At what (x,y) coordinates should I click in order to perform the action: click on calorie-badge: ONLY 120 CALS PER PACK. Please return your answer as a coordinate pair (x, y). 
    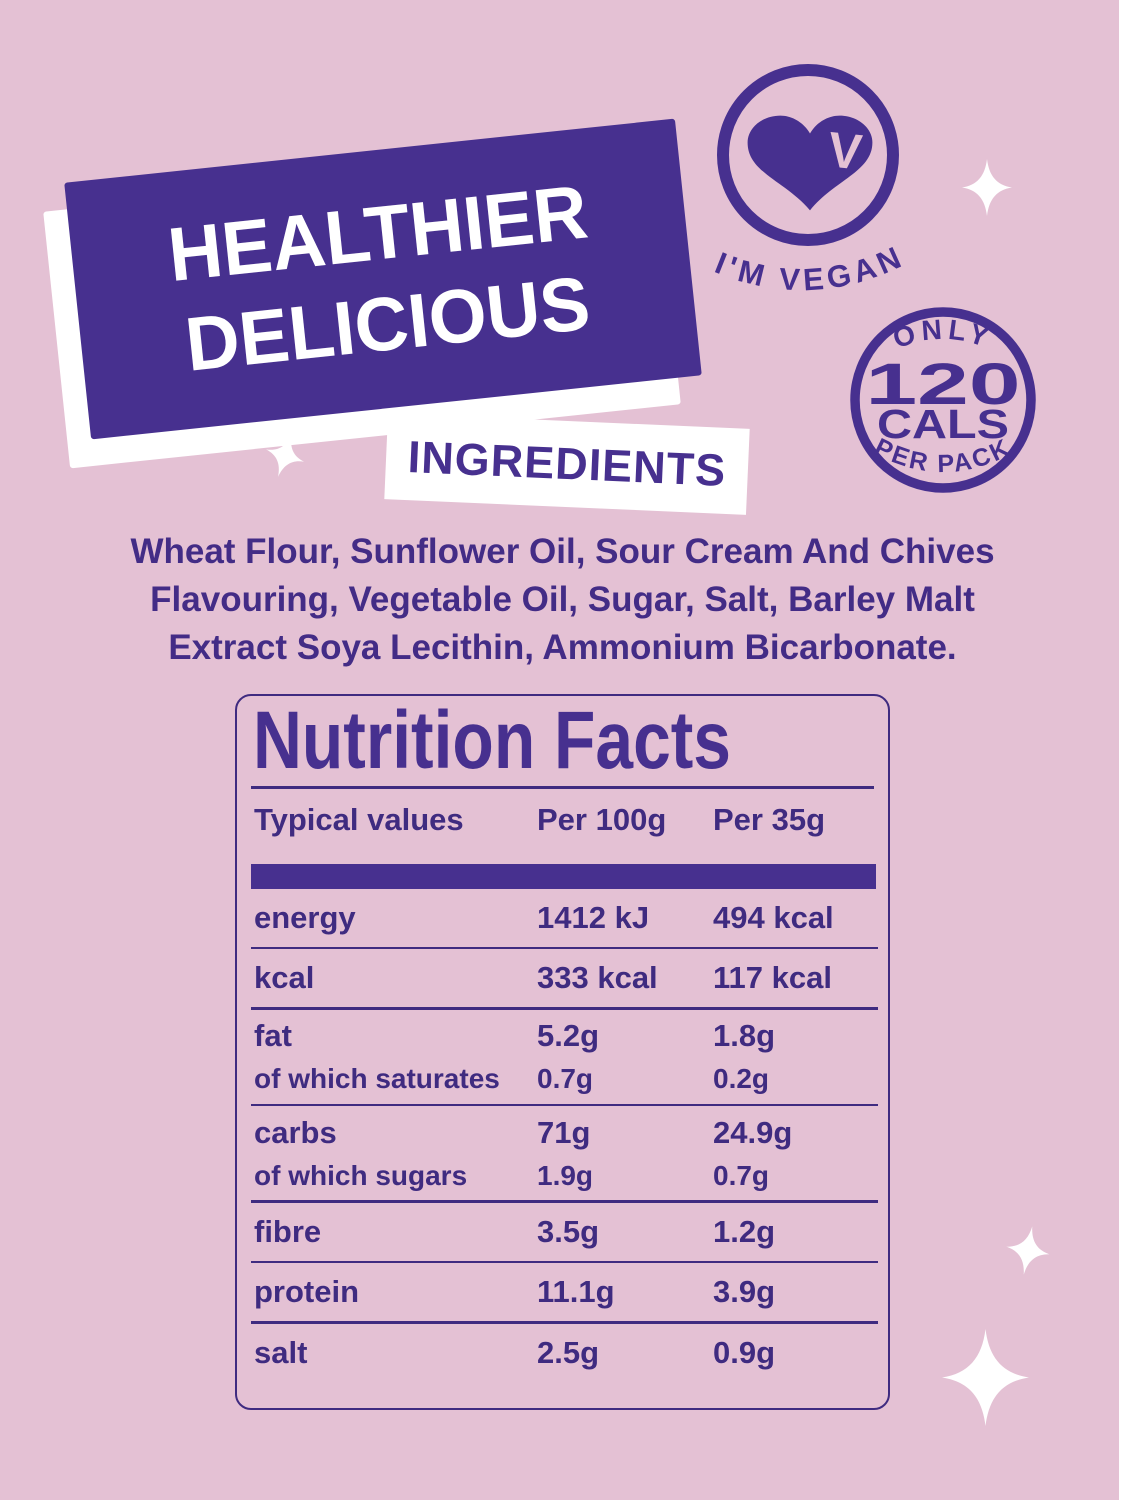
    Looking at the image, I should click on (943, 400).